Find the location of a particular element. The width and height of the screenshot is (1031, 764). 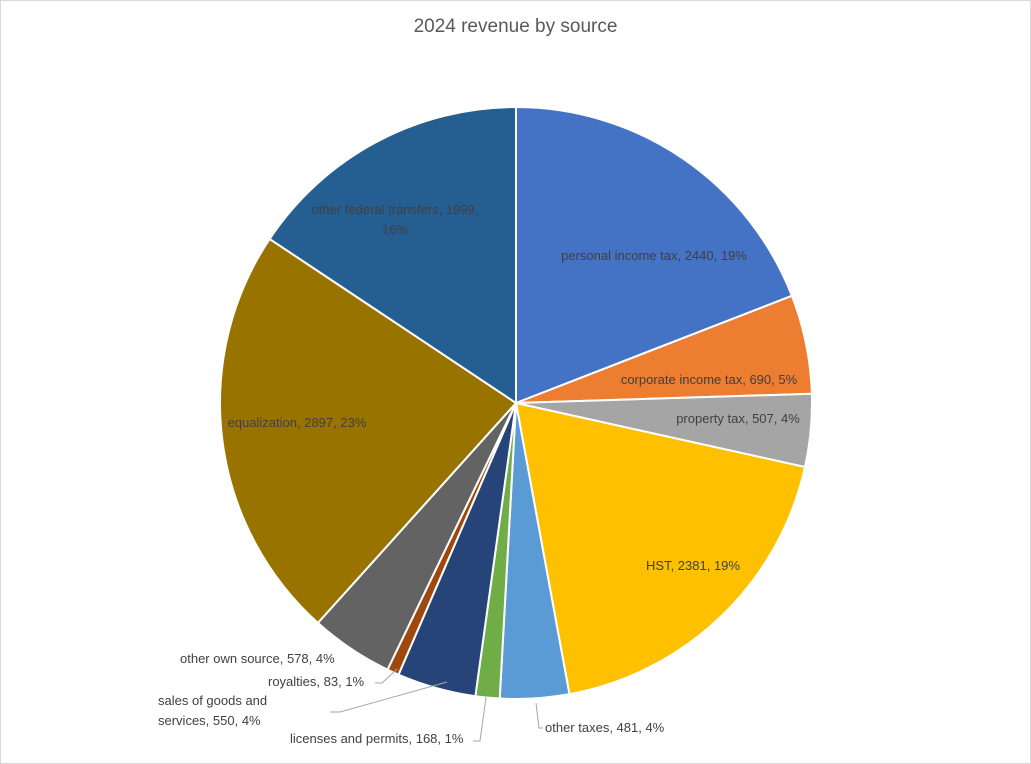

data-label-line: corporate income tax, 690, 5% is located at coordinates (709, 379).